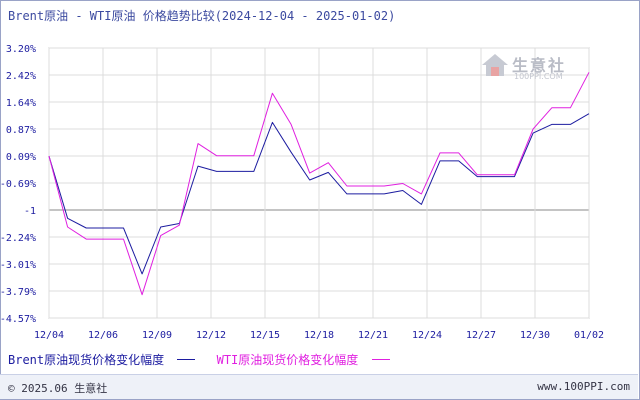  Describe the element at coordinates (535, 335) in the screenshot. I see `x-tick-label: 12/30` at that location.